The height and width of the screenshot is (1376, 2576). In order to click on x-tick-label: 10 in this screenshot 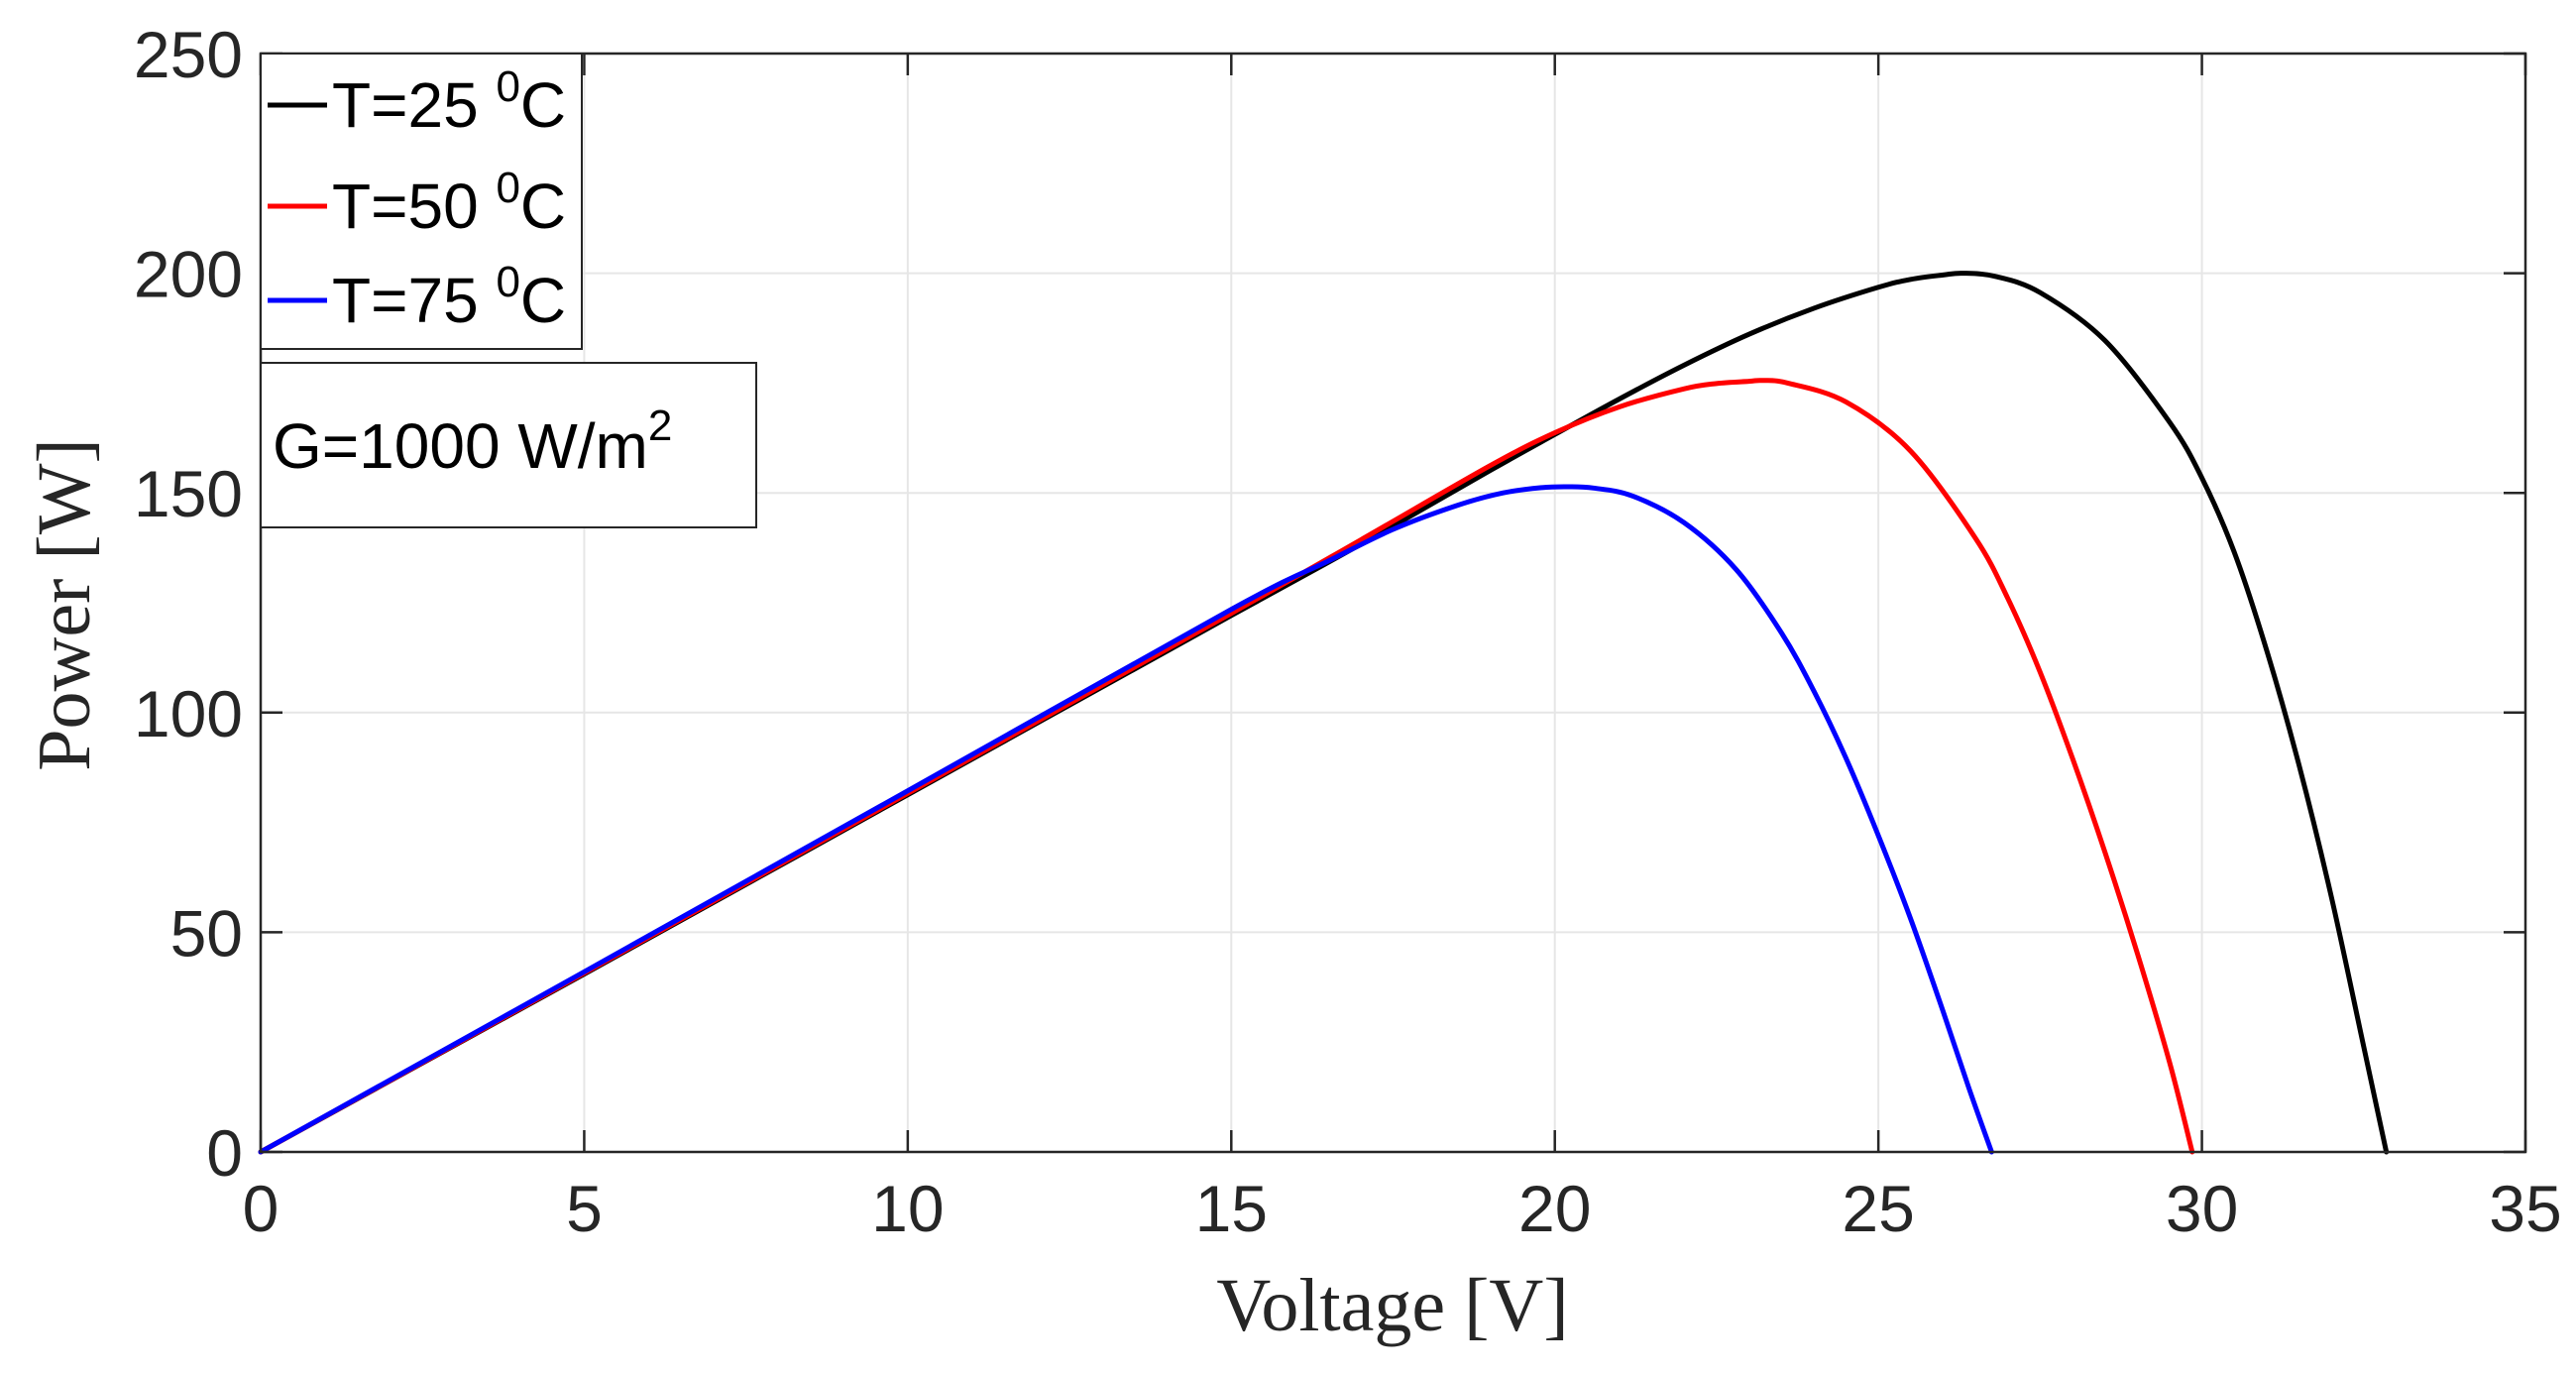, I will do `click(907, 1208)`.